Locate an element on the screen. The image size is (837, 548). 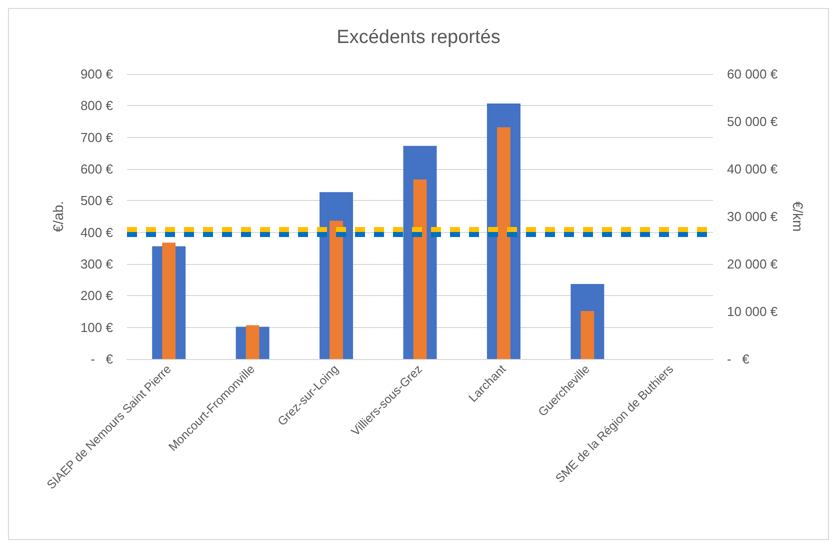
y-tick-label: 300 € is located at coordinates (97, 264).